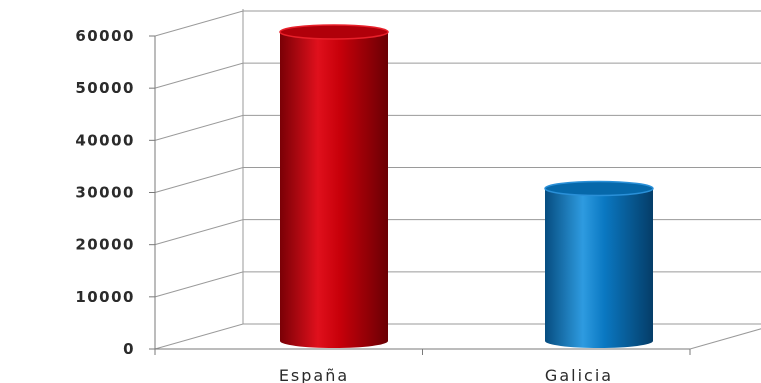  What do you see at coordinates (105, 140) in the screenshot?
I see `y-tick-label: 40000` at bounding box center [105, 140].